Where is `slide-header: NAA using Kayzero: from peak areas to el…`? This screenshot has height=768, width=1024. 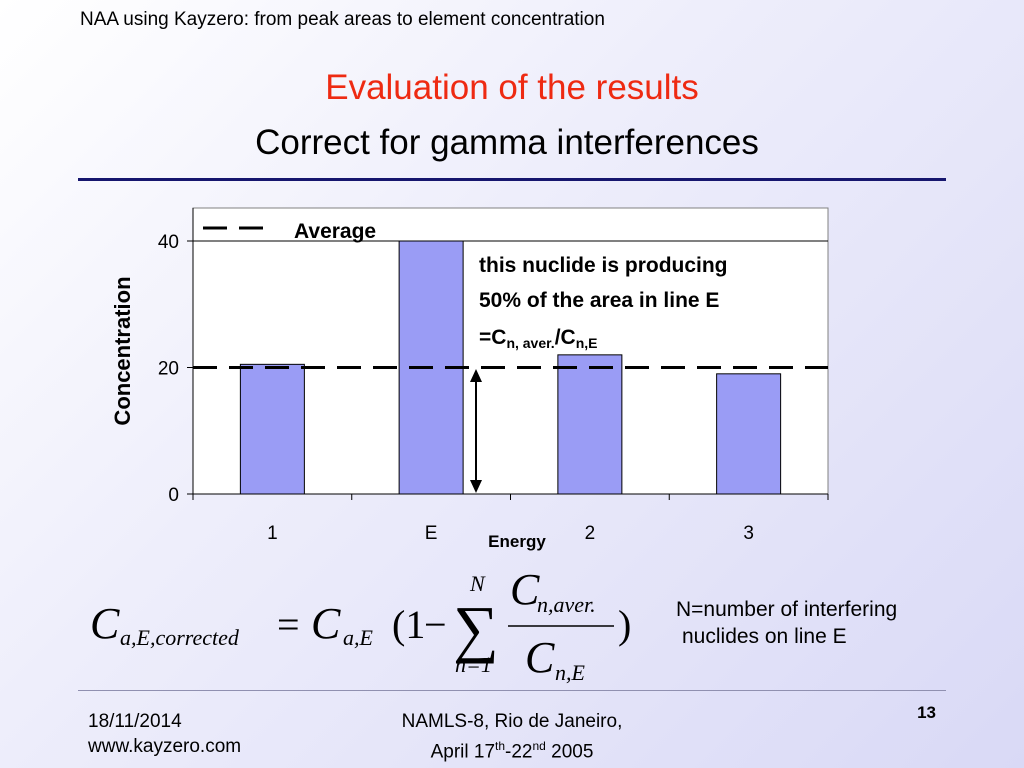 slide-header: NAA using Kayzero: from peak areas to el… is located at coordinates (342, 19).